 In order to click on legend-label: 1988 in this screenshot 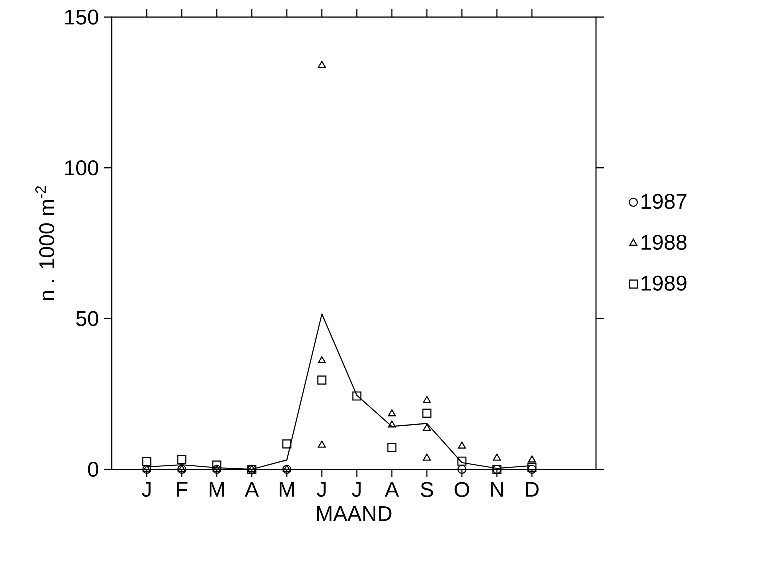, I will do `click(664, 242)`.